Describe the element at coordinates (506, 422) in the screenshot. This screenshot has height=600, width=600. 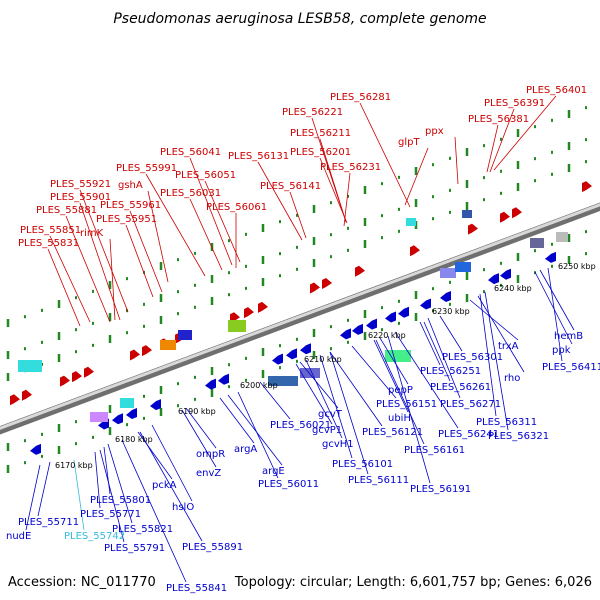
I see `reverse-gene-label: PLES_56311` at that location.